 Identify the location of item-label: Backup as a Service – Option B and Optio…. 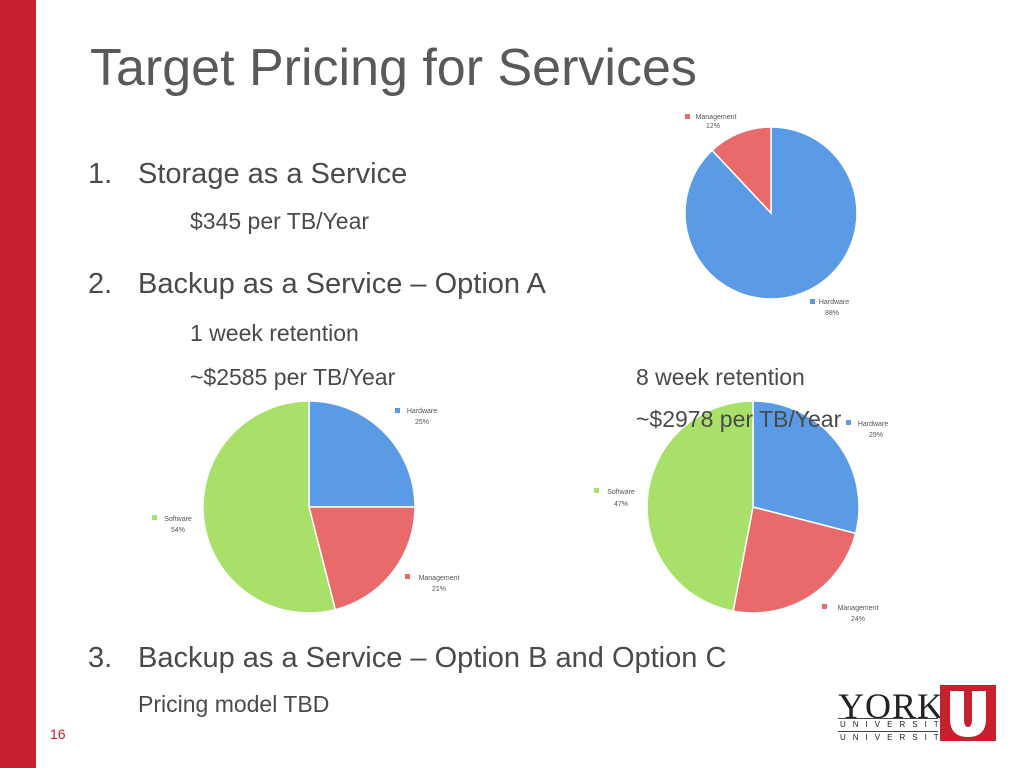
(432, 658).